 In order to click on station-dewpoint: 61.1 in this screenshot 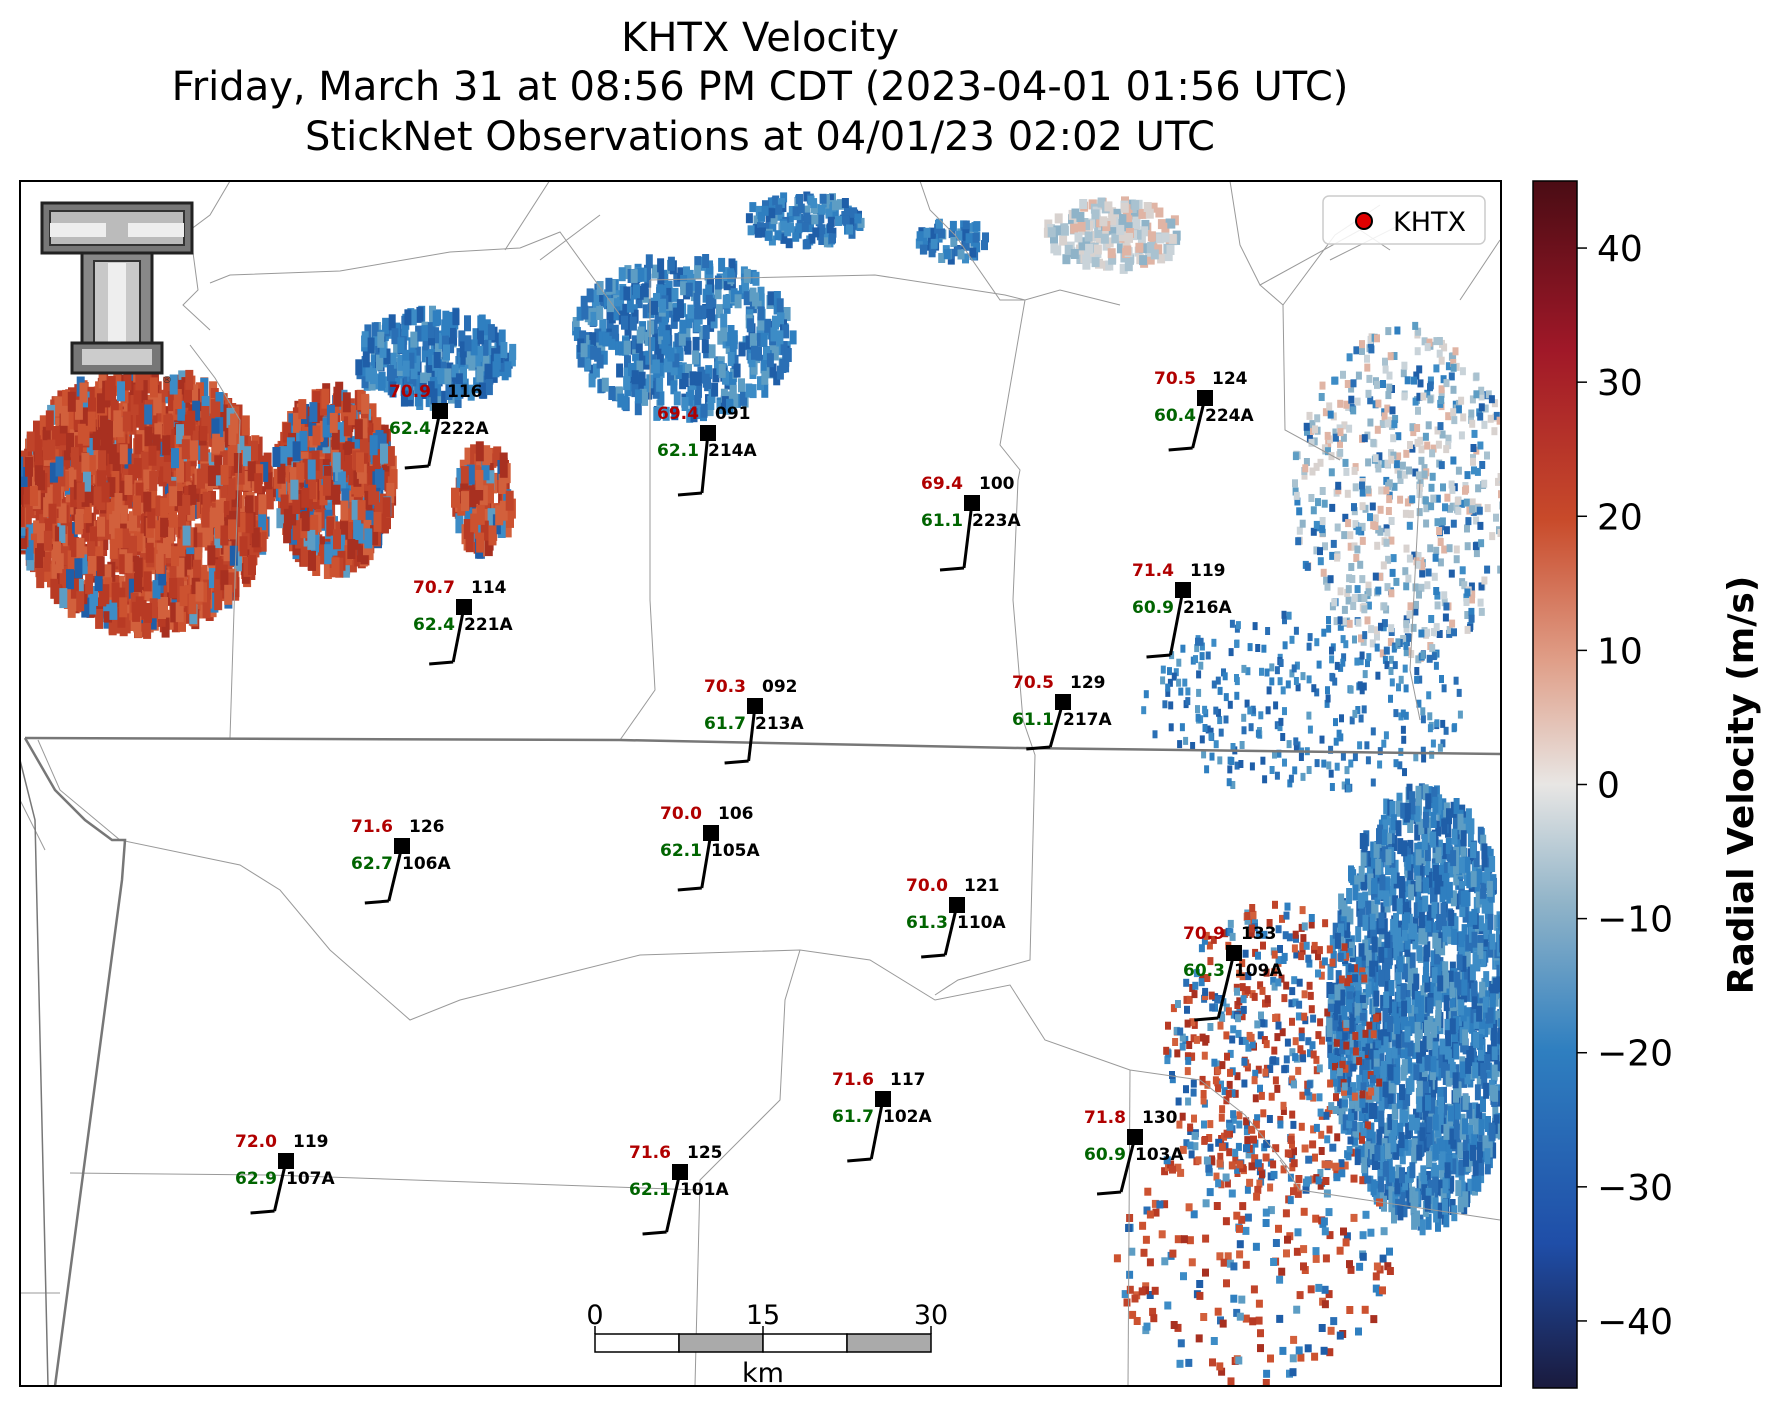, I will do `click(1033, 720)`.